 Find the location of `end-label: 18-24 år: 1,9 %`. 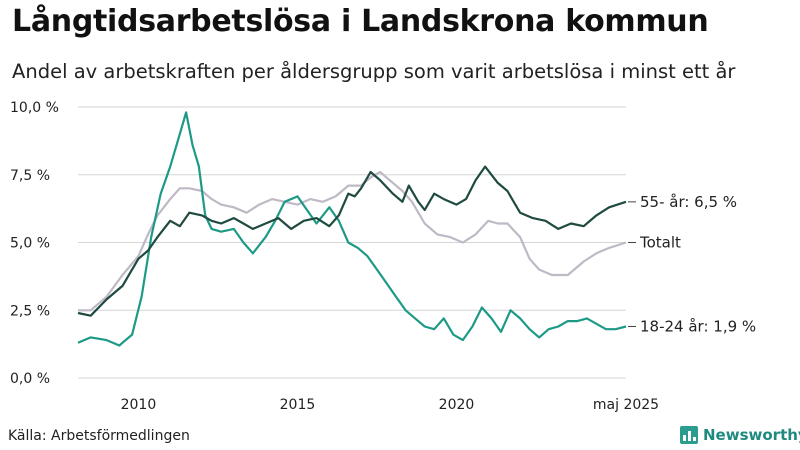

end-label: 18-24 år: 1,9 % is located at coordinates (698, 327).